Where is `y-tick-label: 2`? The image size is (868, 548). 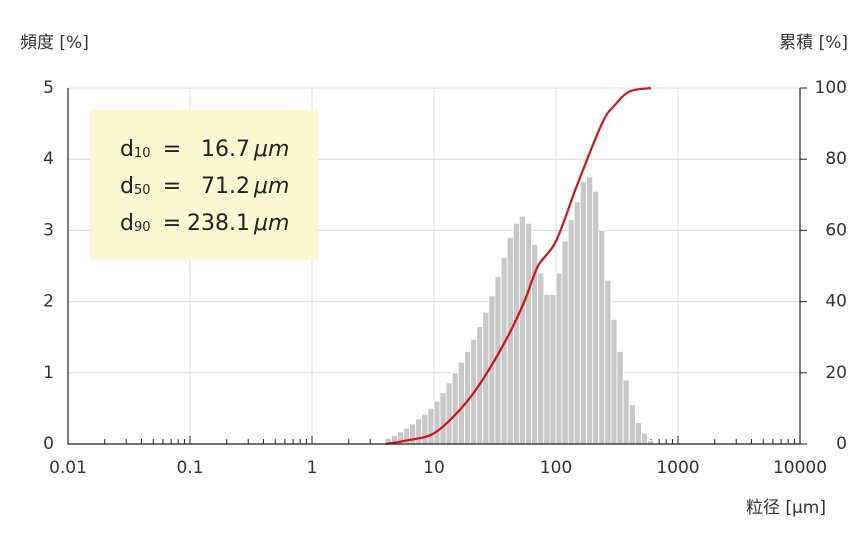 y-tick-label: 2 is located at coordinates (48, 302).